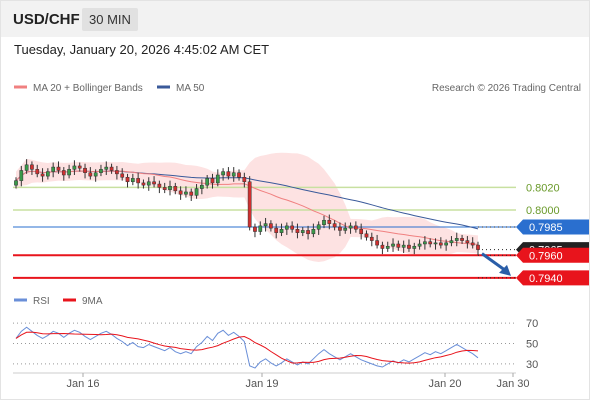 Image resolution: width=590 pixels, height=400 pixels. What do you see at coordinates (247, 347) in the screenshot?
I see `rsi-line` at bounding box center [247, 347].